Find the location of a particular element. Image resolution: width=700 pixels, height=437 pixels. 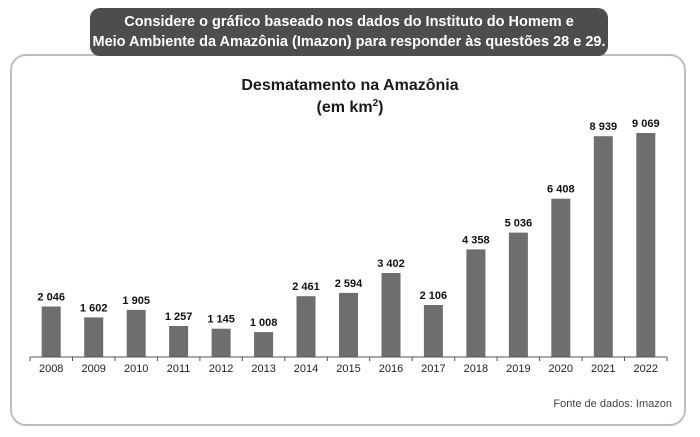

value-label-2008: 2 046 is located at coordinates (51, 298).